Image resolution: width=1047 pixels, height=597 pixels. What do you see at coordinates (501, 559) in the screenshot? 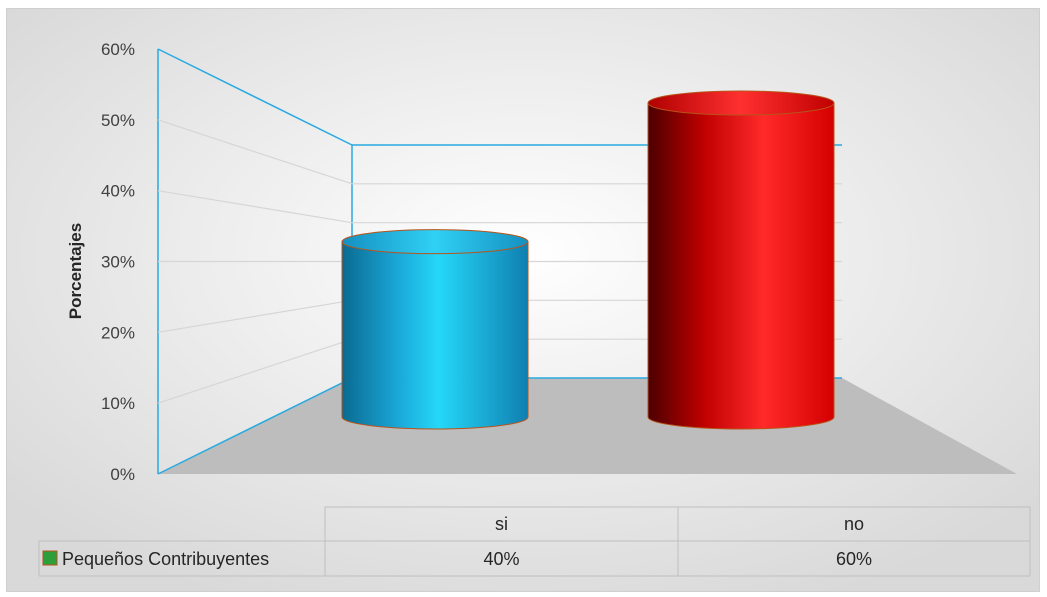
I see `data-value-label: 40%` at bounding box center [501, 559].